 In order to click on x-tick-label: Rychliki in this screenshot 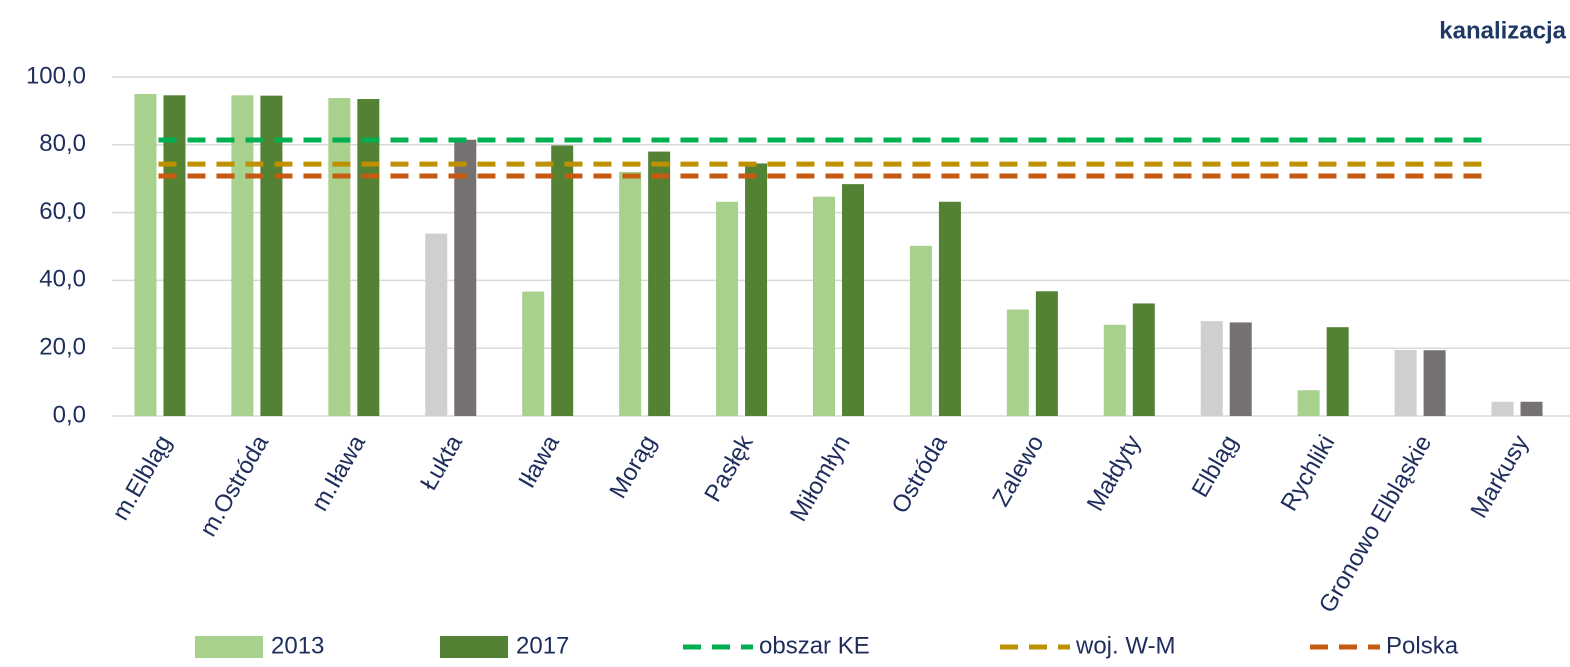, I will do `click(1308, 473)`.